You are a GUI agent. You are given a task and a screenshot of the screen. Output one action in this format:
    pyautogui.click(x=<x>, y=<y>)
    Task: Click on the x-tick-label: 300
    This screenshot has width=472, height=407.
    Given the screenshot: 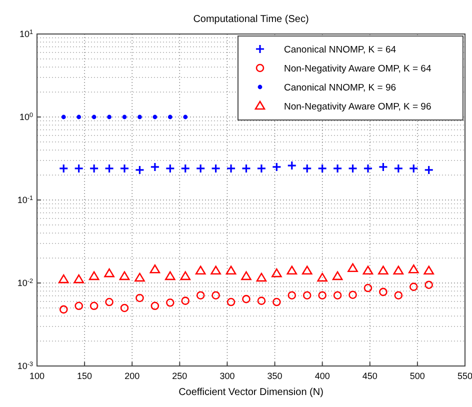 What is the action you would take?
    pyautogui.click(x=227, y=376)
    